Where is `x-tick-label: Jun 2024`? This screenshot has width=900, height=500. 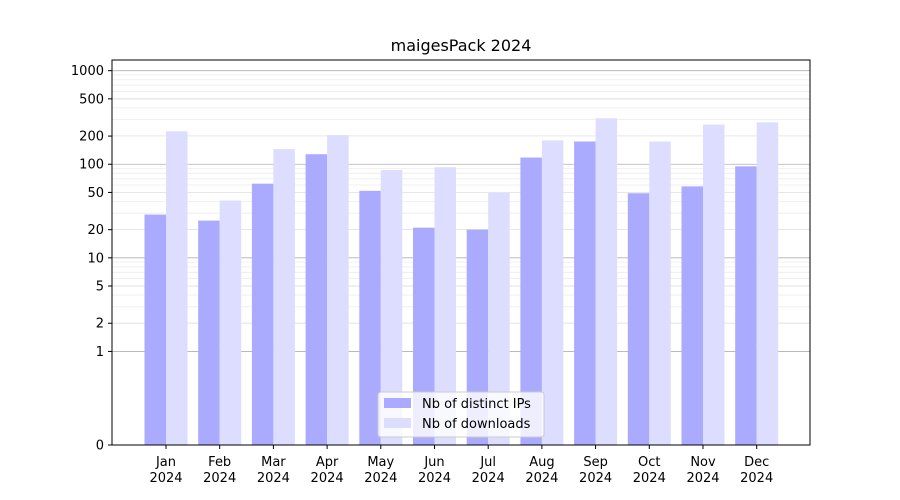
x-tick-label: Jun 2024 is located at coordinates (434, 470).